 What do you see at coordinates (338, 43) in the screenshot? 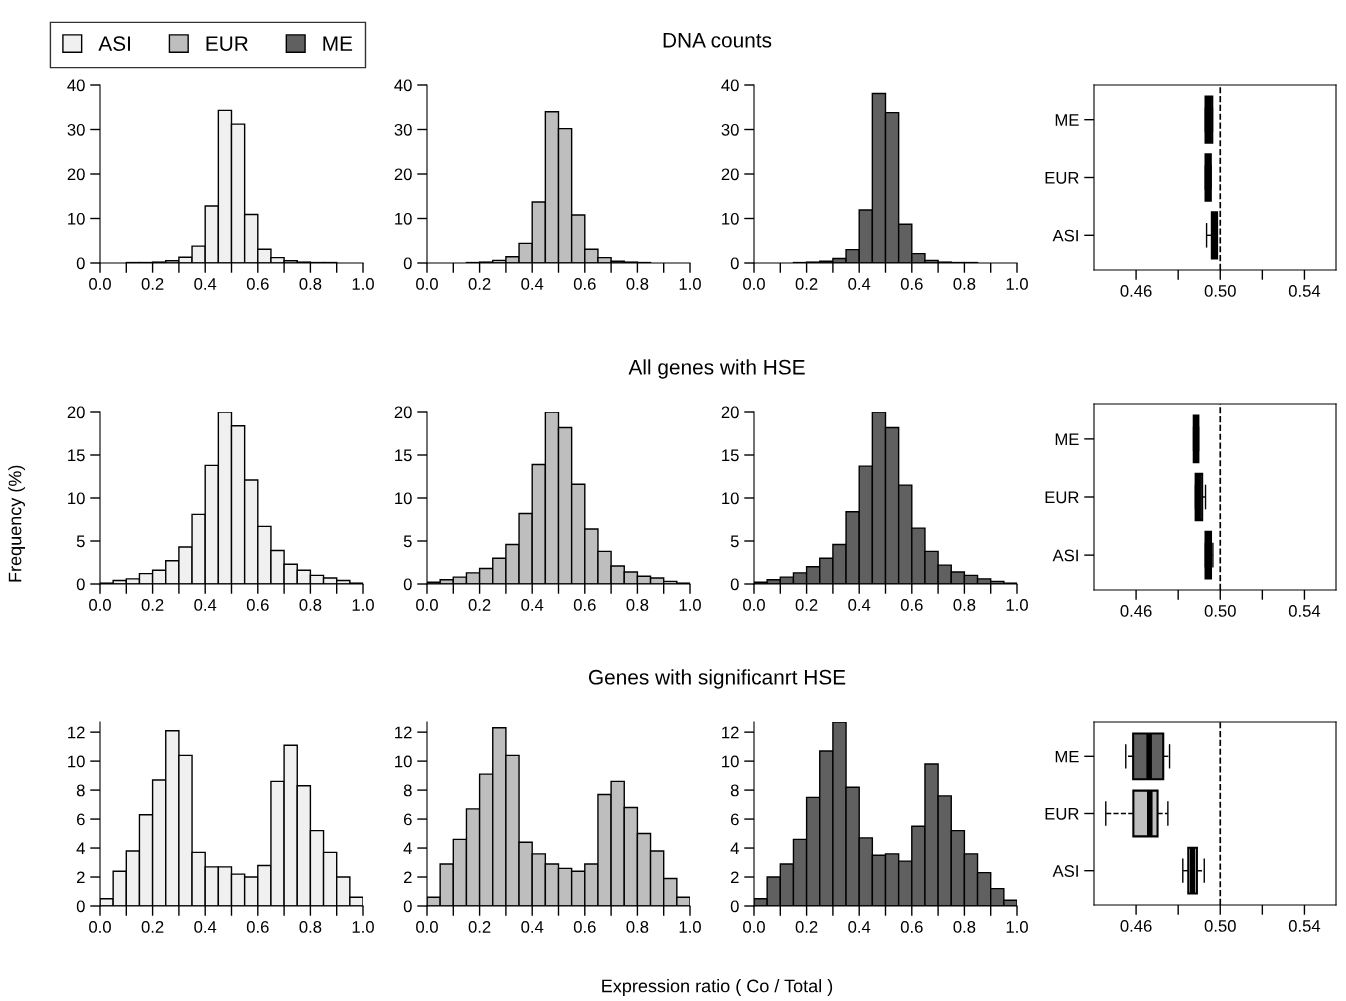
I see `text: ME` at bounding box center [338, 43].